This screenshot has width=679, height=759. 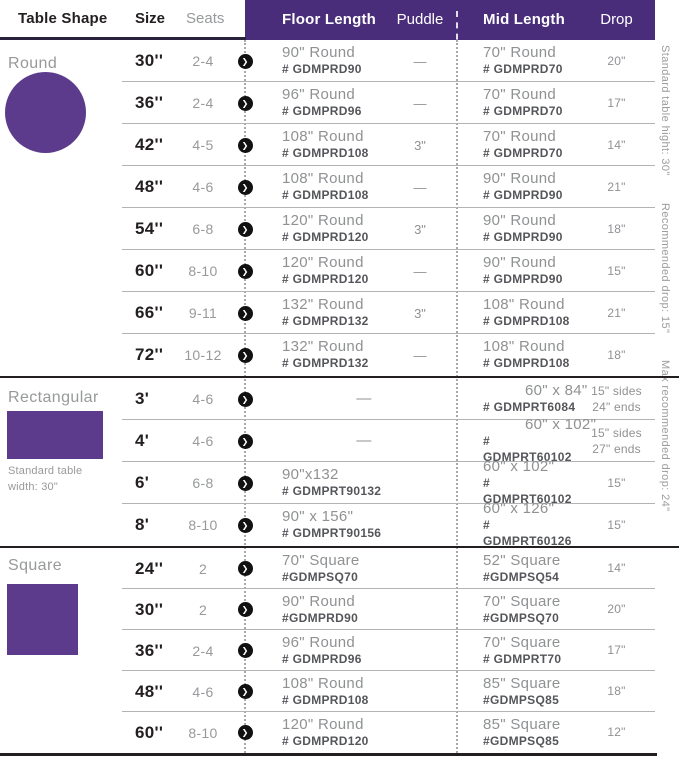 I want to click on column-header-size: Size, so click(x=150, y=18).